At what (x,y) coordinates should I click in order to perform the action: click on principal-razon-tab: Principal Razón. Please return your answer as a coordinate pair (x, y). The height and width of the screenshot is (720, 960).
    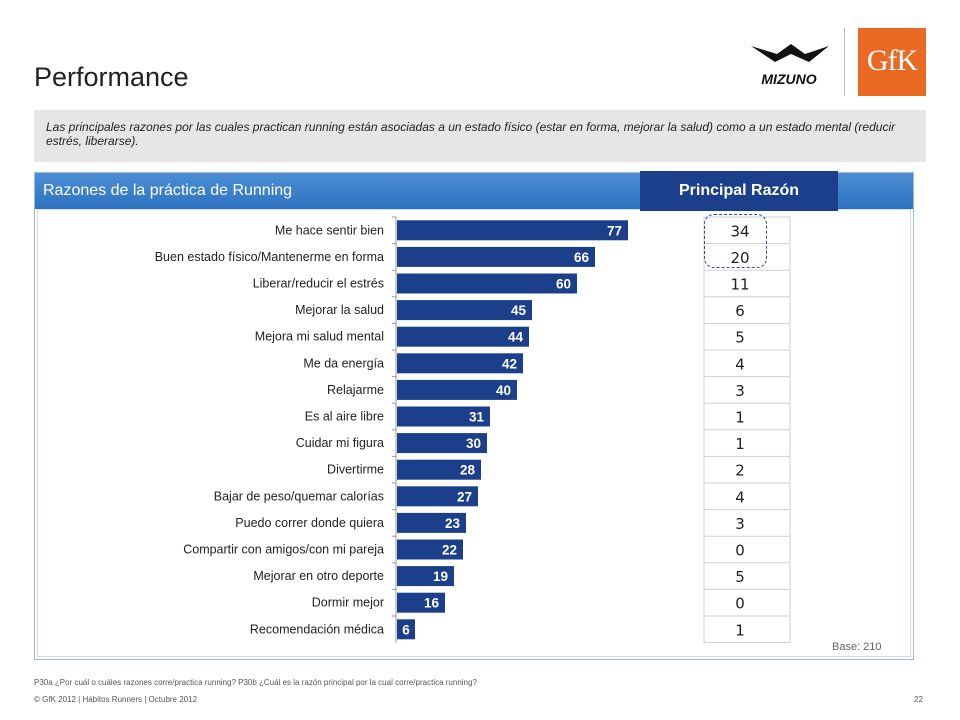
    Looking at the image, I should click on (739, 191).